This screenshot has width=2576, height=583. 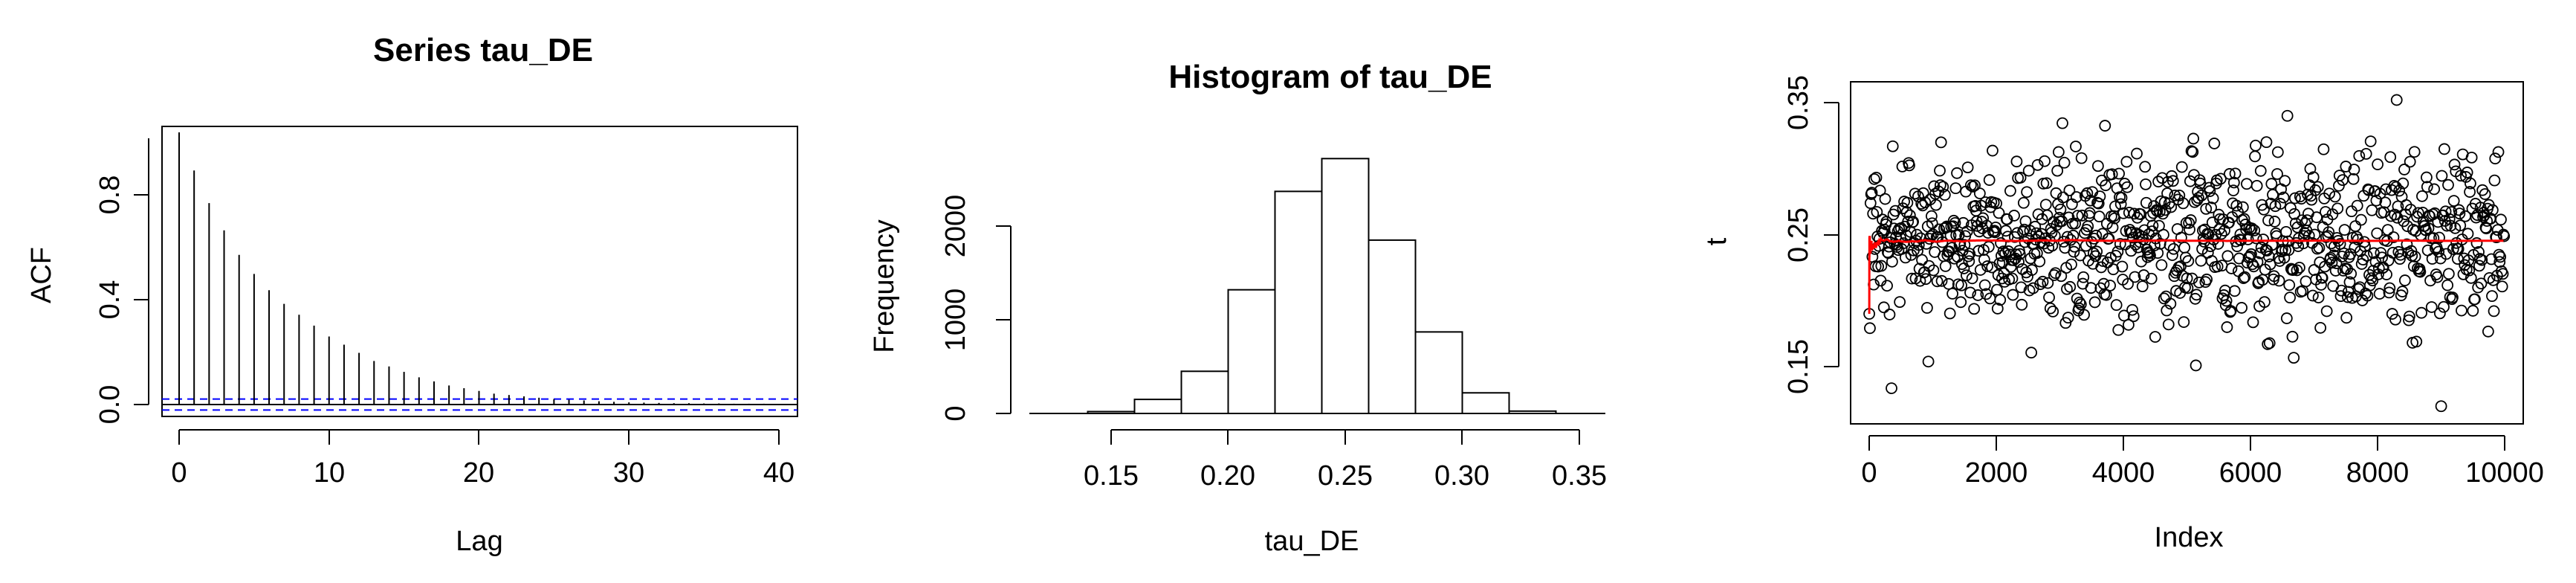 I want to click on trace-x-tick-label: 2000, so click(x=1996, y=473).